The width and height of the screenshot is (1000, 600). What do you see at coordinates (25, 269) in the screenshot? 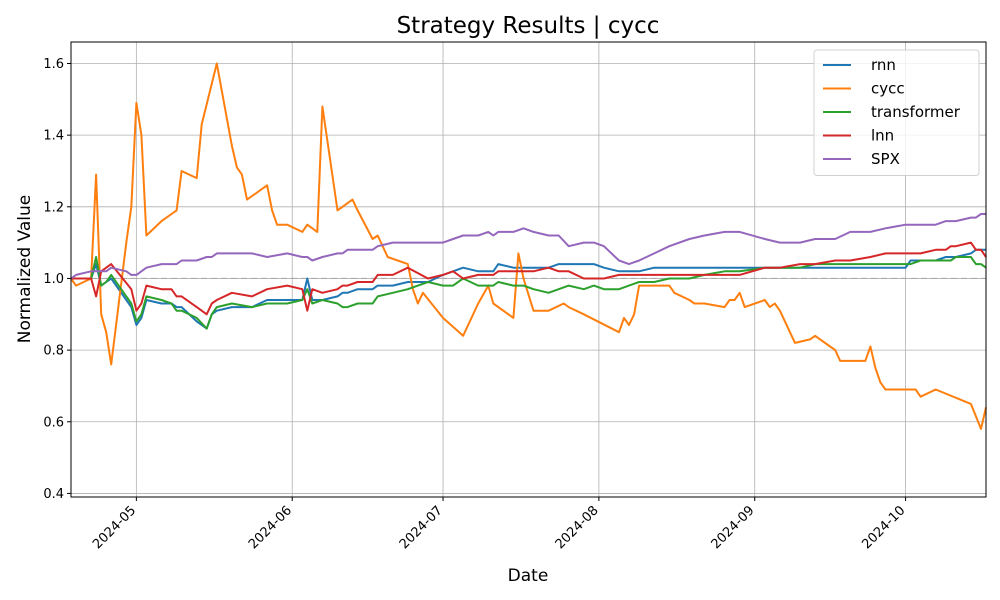
I see `y-axis-label: Normalized Value` at bounding box center [25, 269].